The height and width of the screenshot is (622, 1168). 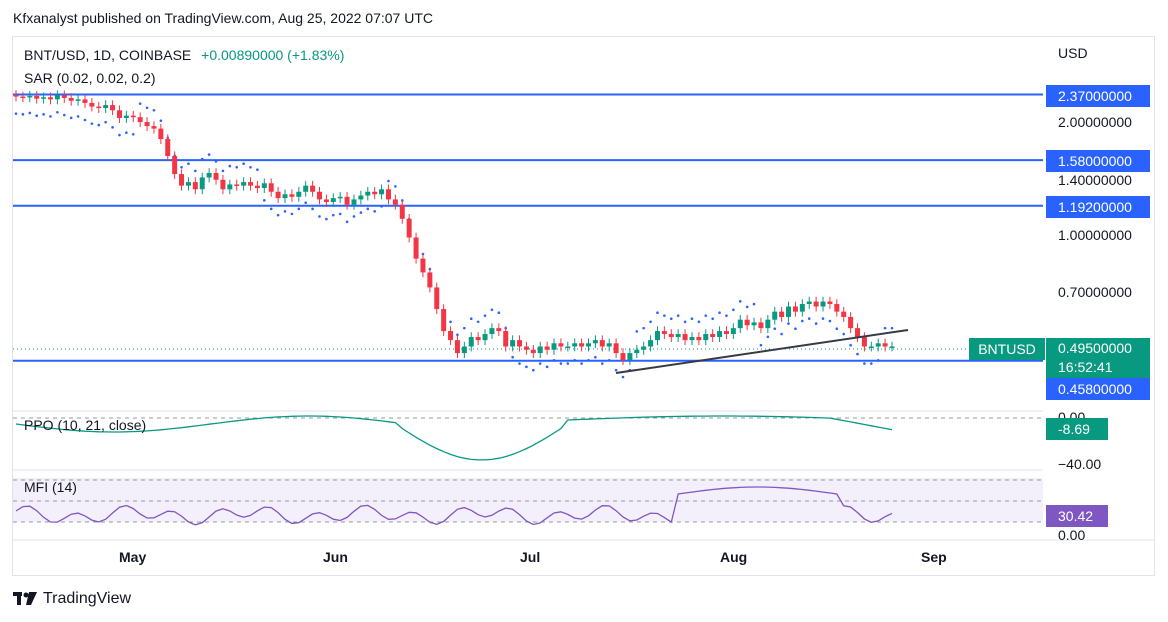 I want to click on trendline, so click(x=762, y=351).